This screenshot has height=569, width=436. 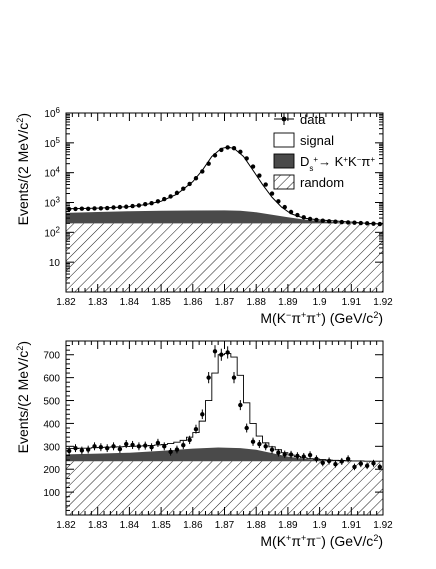 What do you see at coordinates (308, 182) in the screenshot?
I see `legend-entry-random: random` at bounding box center [308, 182].